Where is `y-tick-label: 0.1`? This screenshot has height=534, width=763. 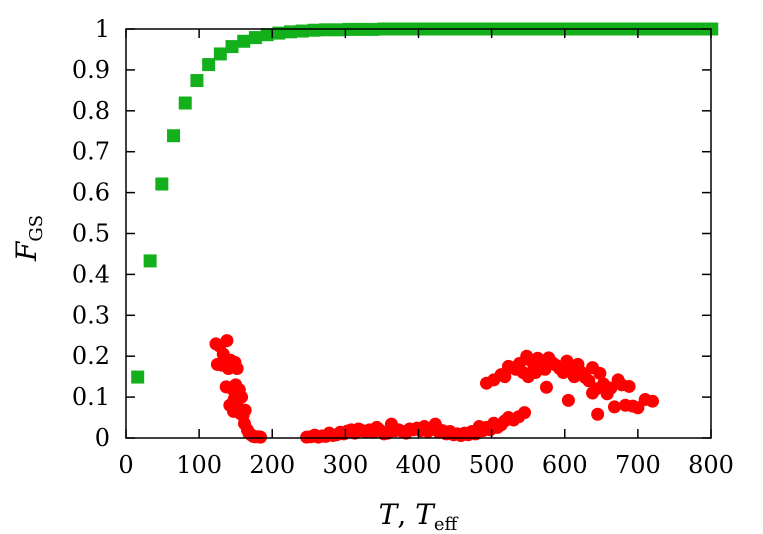 y-tick-label: 0.1 is located at coordinates (91, 397).